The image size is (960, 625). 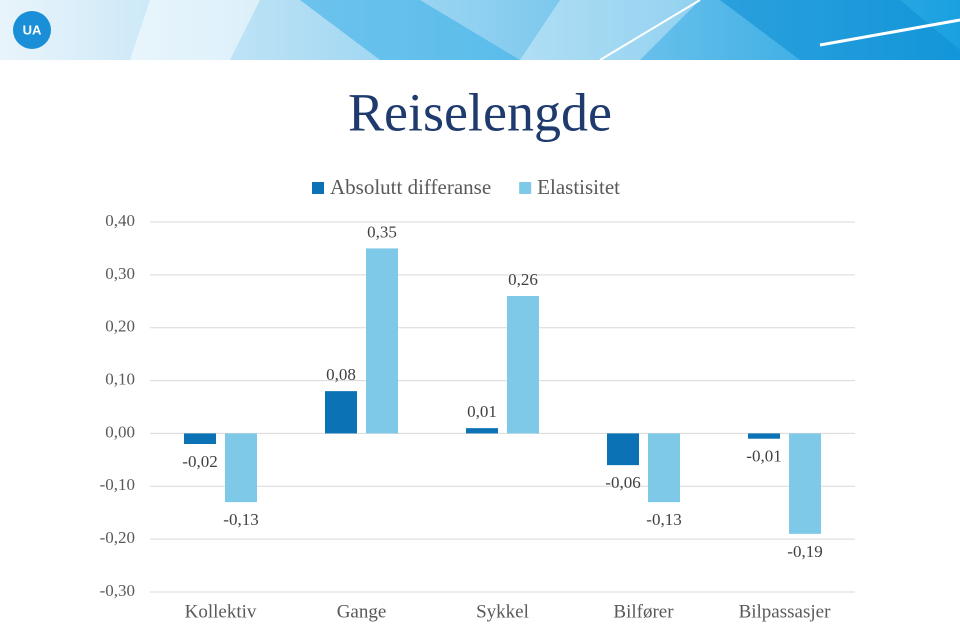 I want to click on y-tick-label: 0,10, so click(x=120, y=378).